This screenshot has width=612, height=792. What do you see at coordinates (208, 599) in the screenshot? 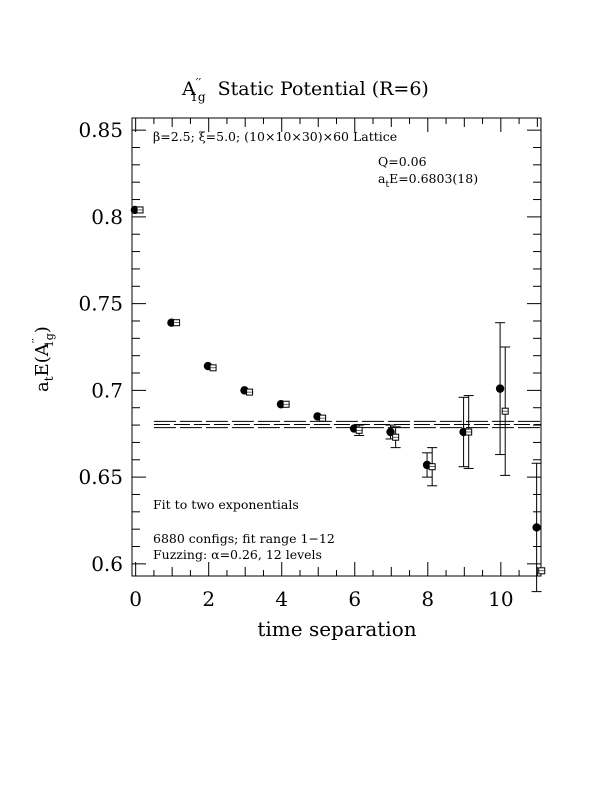
I see `x-tick-label: 2` at bounding box center [208, 599].